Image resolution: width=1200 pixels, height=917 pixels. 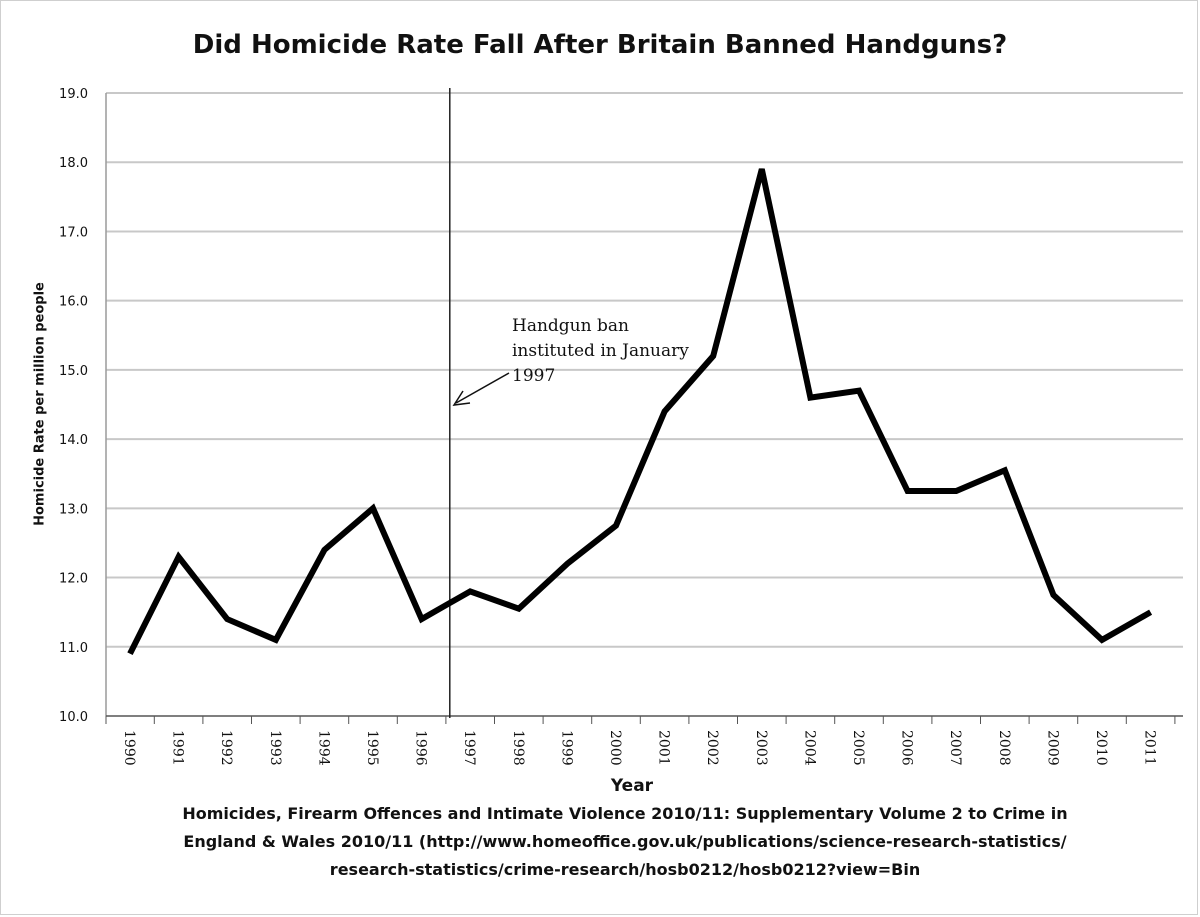 I want to click on annotation: Handgun ban instituted in January 1997, so click(x=570, y=361).